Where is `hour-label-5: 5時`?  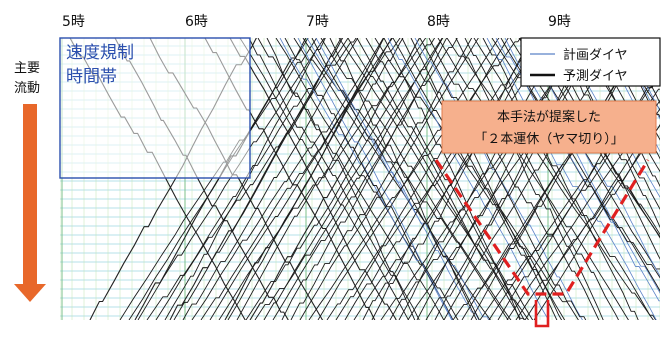
hour-label-5: 5時 is located at coordinates (73, 22).